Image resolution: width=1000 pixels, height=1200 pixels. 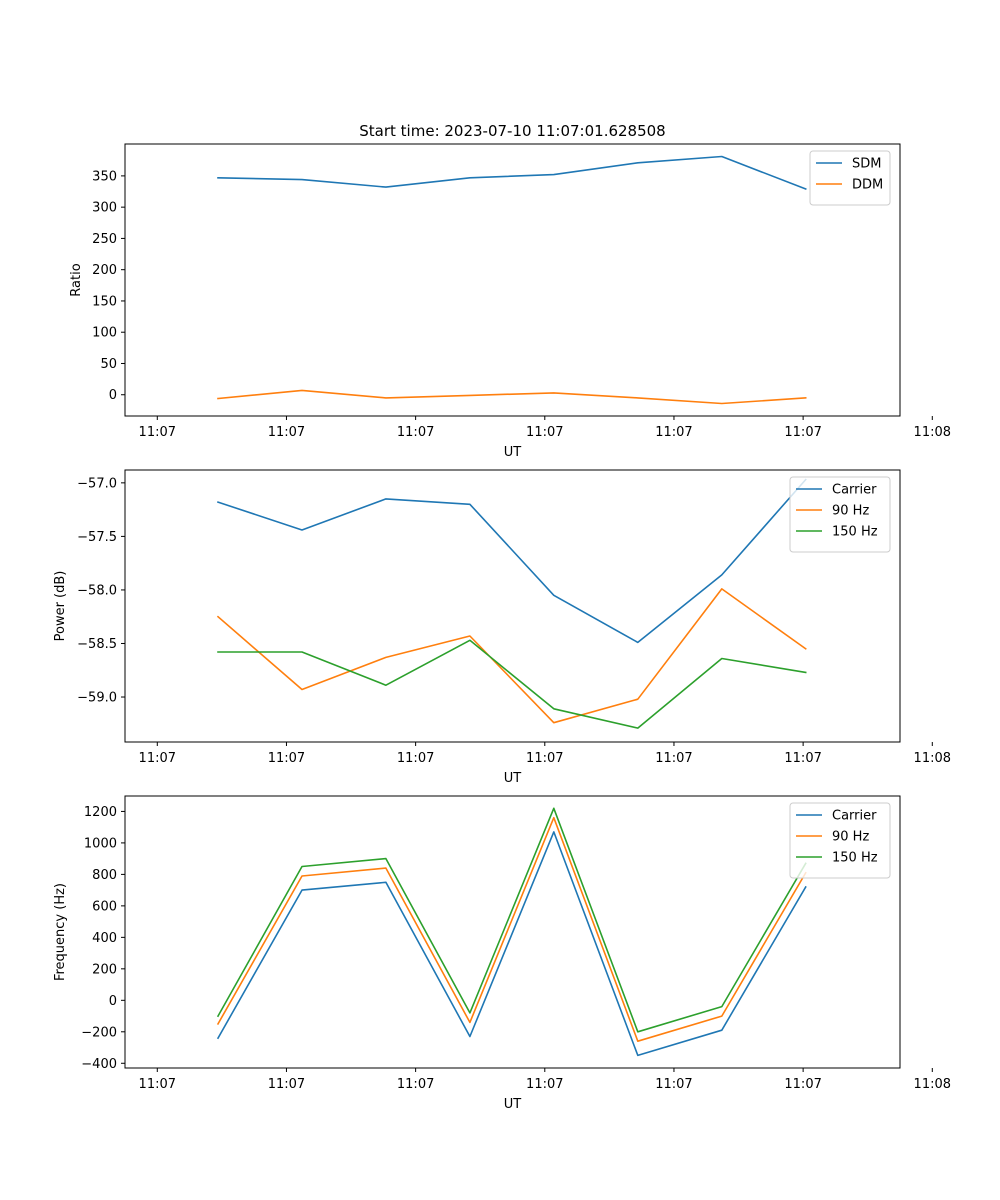 I want to click on y-axis-label: Ratio, so click(x=76, y=279).